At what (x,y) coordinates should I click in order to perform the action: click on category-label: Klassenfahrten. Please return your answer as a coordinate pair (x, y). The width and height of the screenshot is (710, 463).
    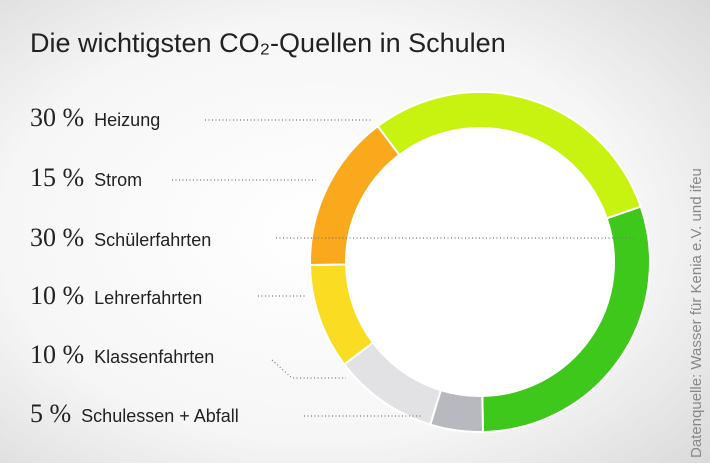
    Looking at the image, I should click on (154, 357).